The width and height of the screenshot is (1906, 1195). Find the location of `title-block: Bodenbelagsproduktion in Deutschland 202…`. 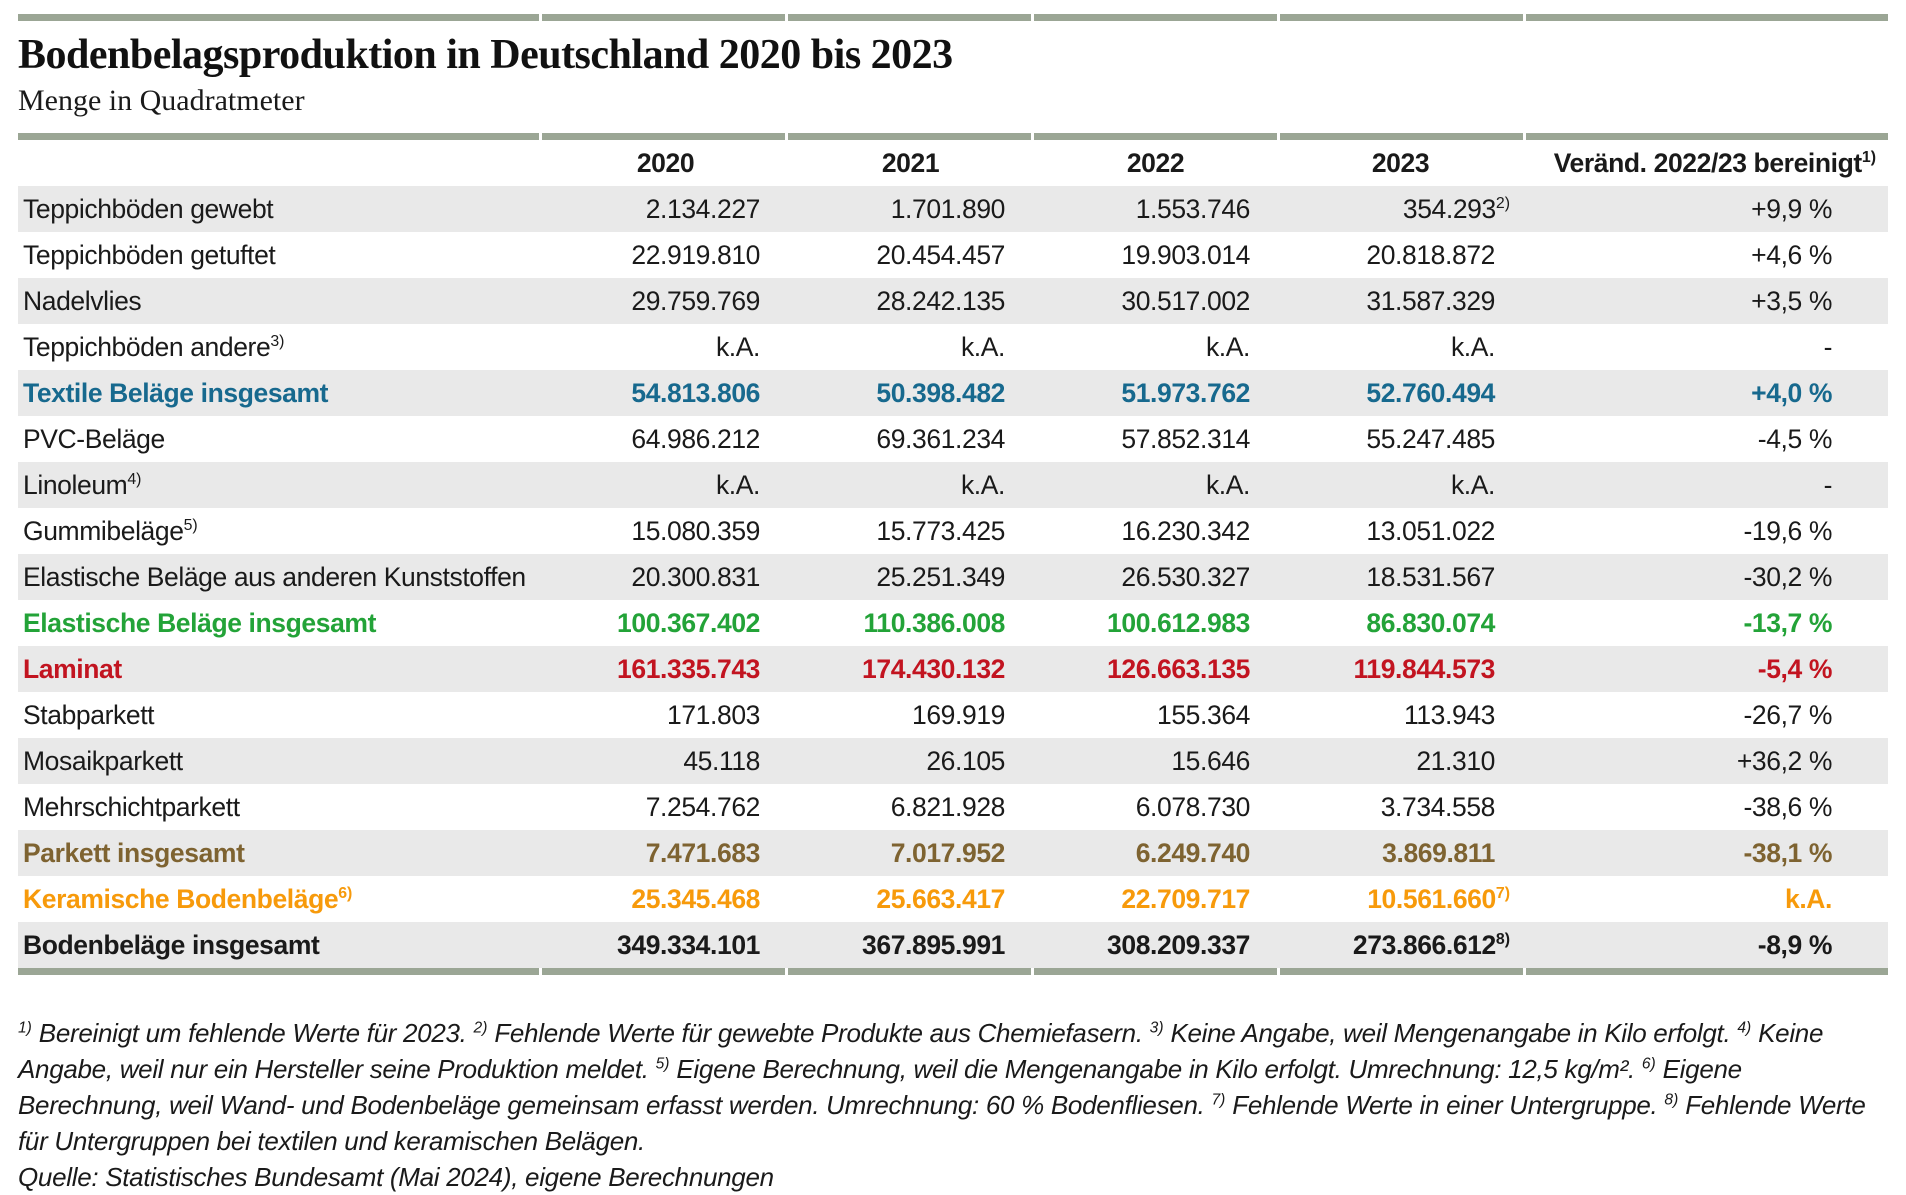

title-block: Bodenbelagsproduktion in Deutschland 202… is located at coordinates (953, 77).